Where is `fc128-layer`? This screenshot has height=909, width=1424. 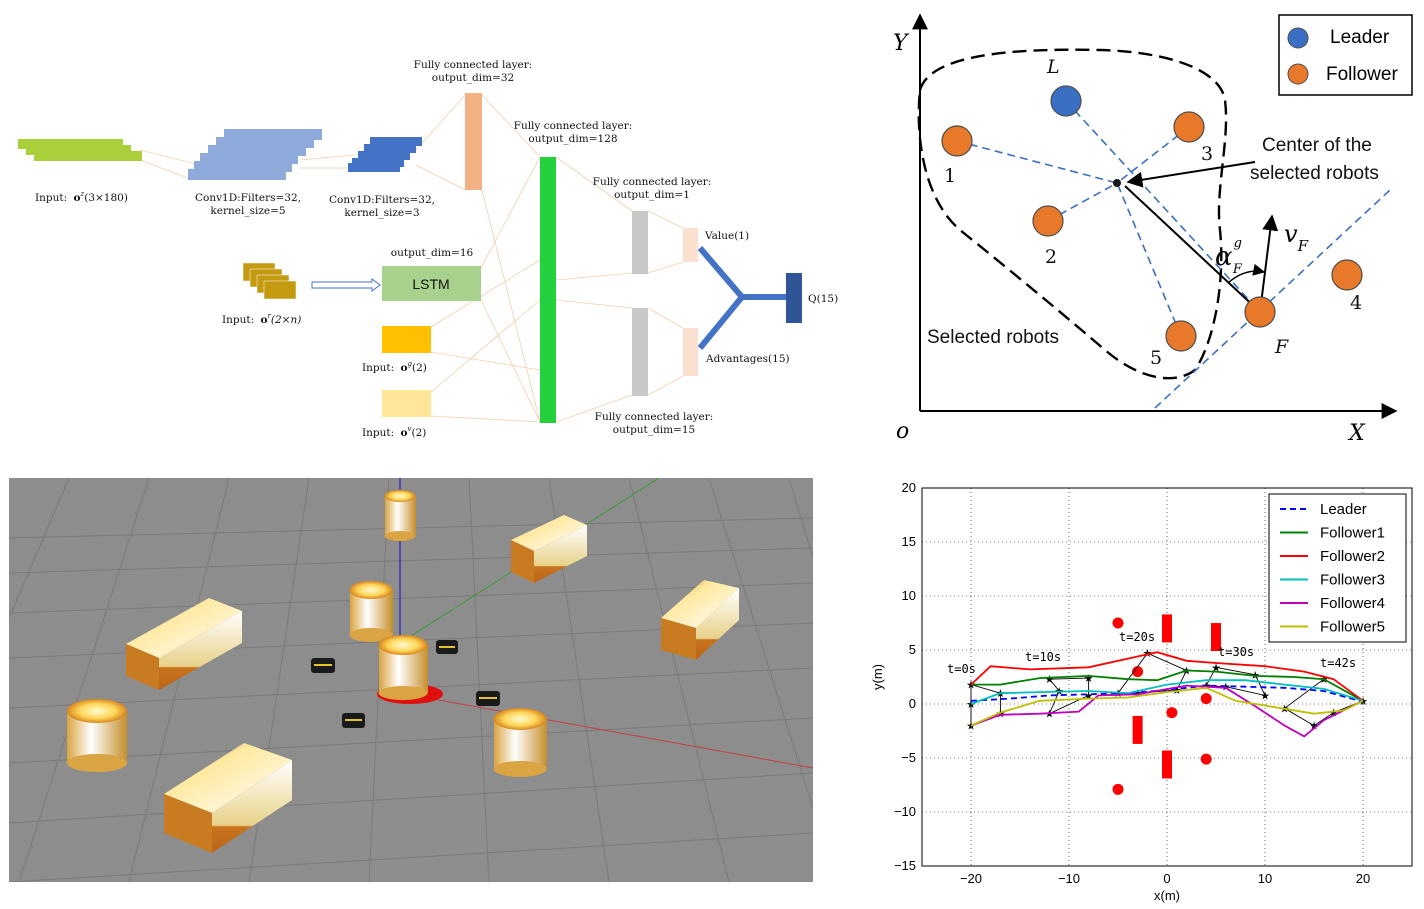 fc128-layer is located at coordinates (548, 290).